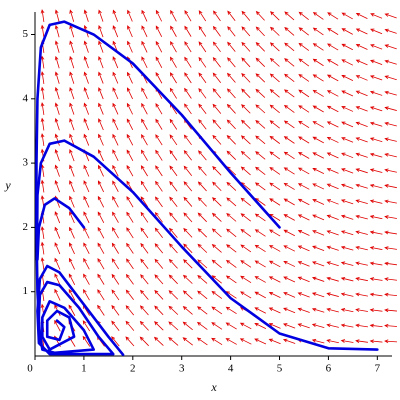  What do you see at coordinates (26, 98) in the screenshot?
I see `y-tick-label: 4` at bounding box center [26, 98].